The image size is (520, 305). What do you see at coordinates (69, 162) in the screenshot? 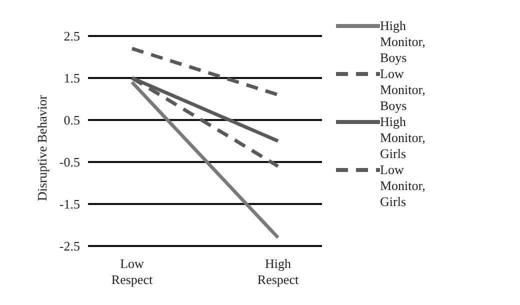
I see `y-tick-label: -0.5` at bounding box center [69, 162].